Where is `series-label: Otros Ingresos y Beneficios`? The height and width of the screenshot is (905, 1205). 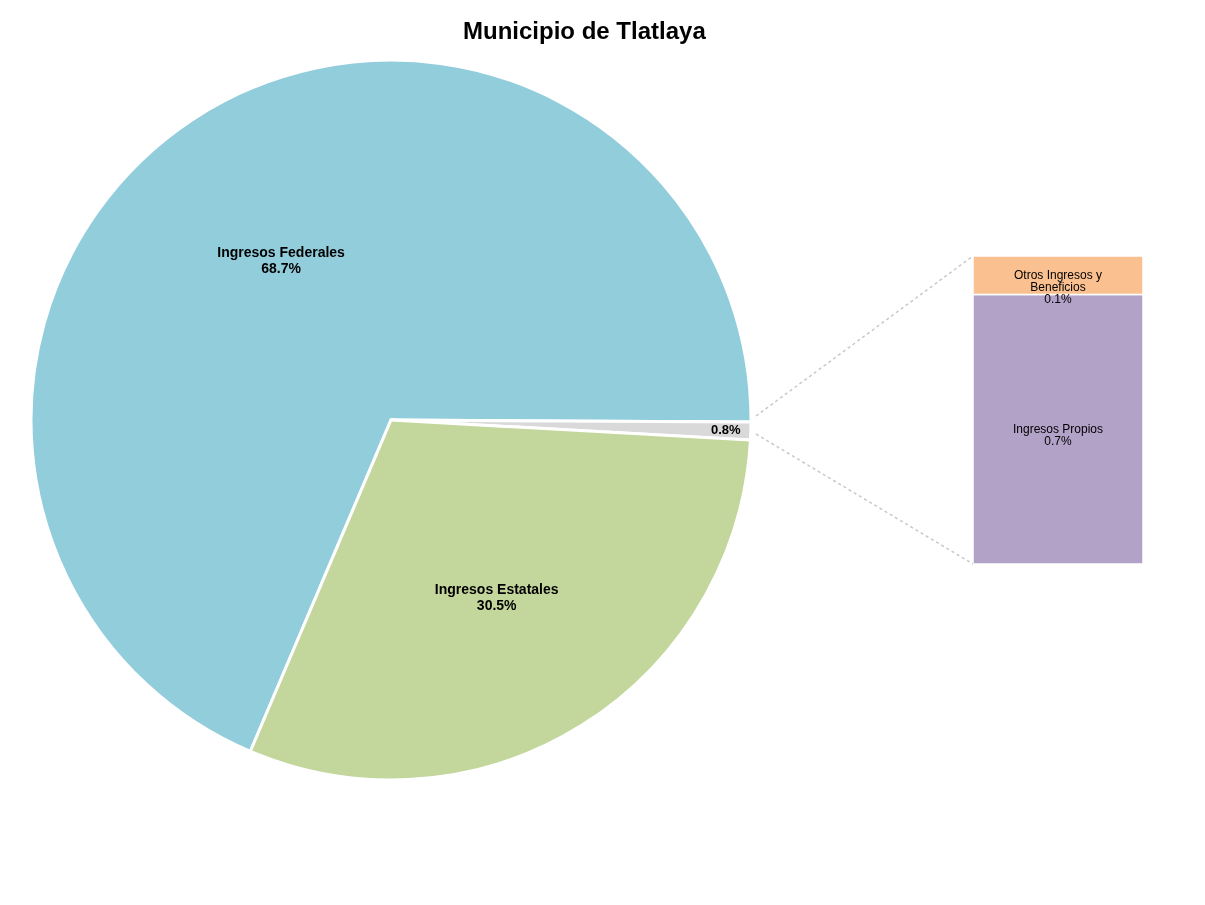
series-label: Otros Ingresos y Beneficios is located at coordinates (1058, 281).